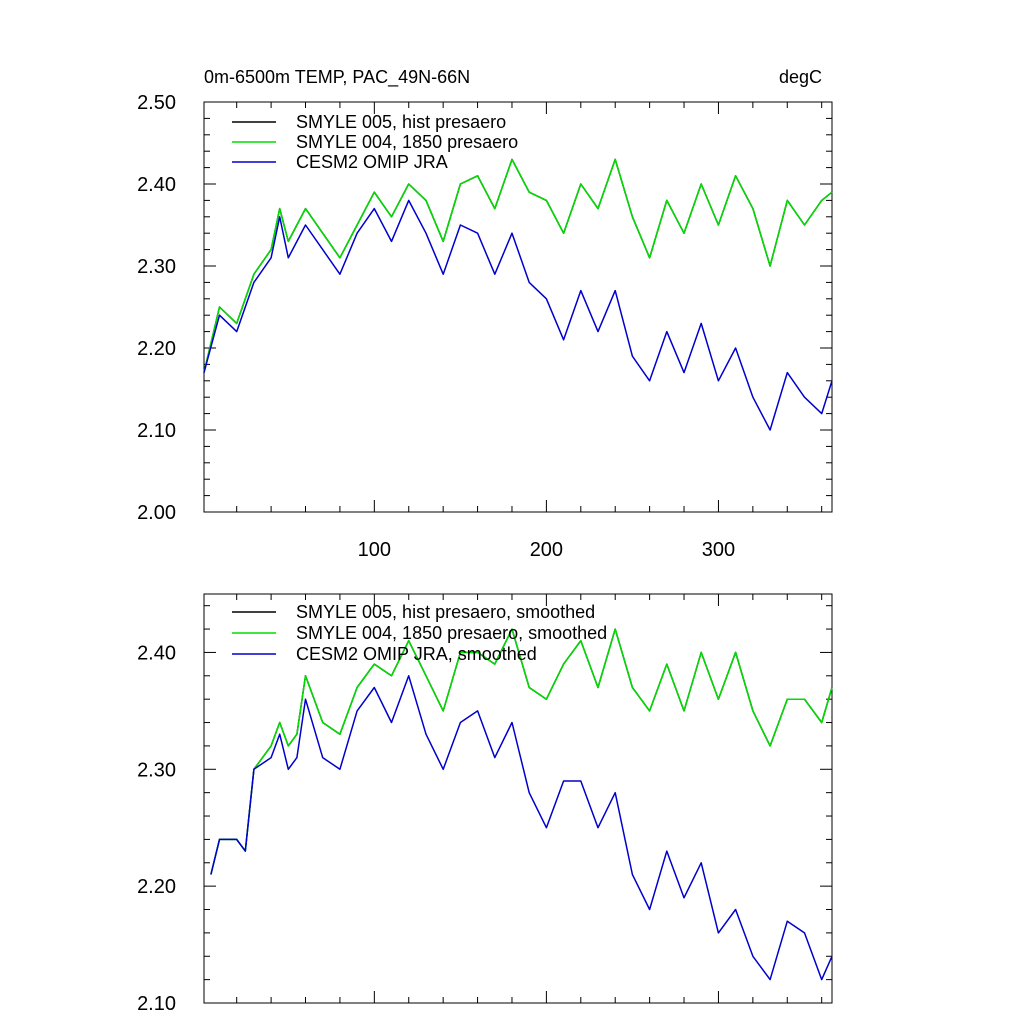  What do you see at coordinates (156, 349) in the screenshot?
I see `top-ytick-label: 2.20` at bounding box center [156, 349].